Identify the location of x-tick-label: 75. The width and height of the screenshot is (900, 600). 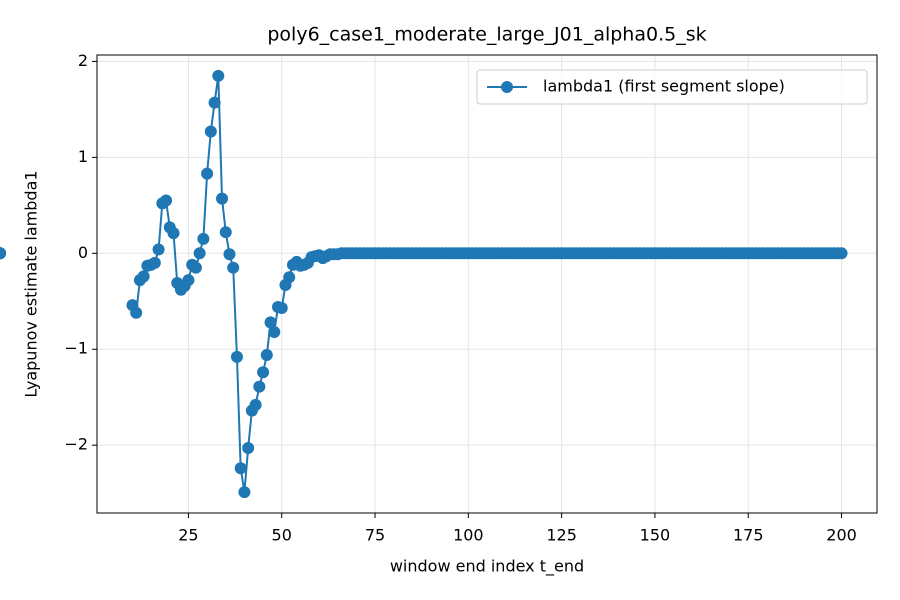
(375, 535).